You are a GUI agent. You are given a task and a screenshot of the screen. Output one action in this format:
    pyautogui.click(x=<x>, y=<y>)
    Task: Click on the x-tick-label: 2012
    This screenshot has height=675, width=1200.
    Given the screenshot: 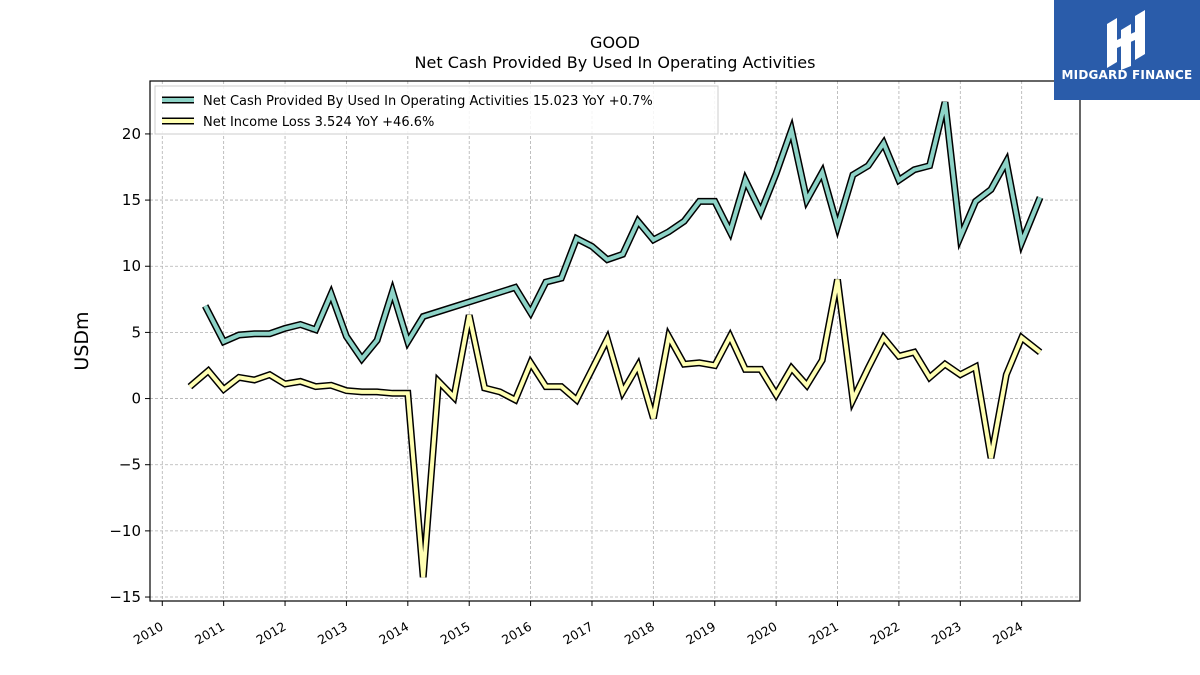 What is the action you would take?
    pyautogui.click(x=270, y=633)
    